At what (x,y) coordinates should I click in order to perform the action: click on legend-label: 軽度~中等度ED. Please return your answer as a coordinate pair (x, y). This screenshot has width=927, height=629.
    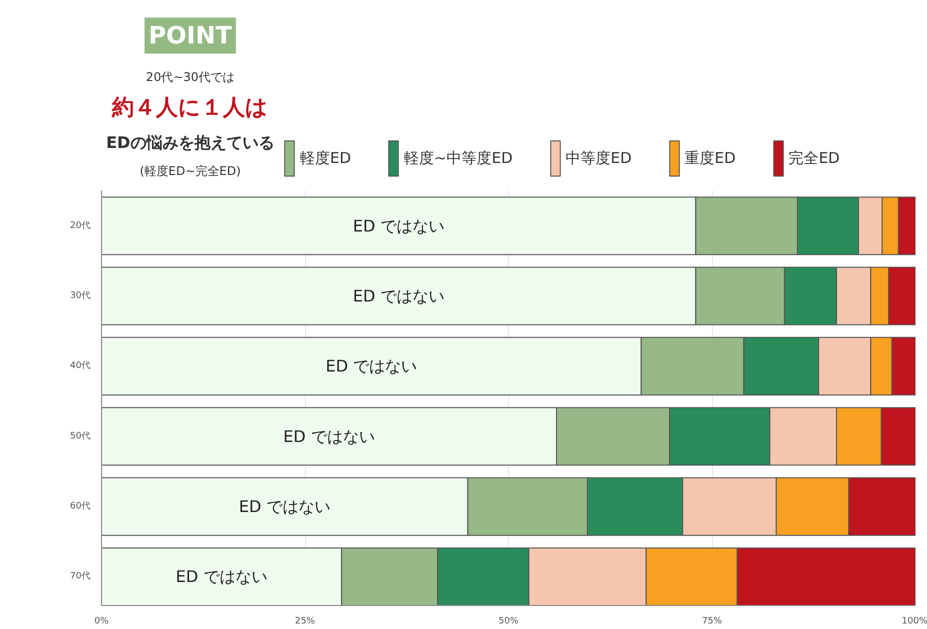
    Looking at the image, I should click on (458, 158).